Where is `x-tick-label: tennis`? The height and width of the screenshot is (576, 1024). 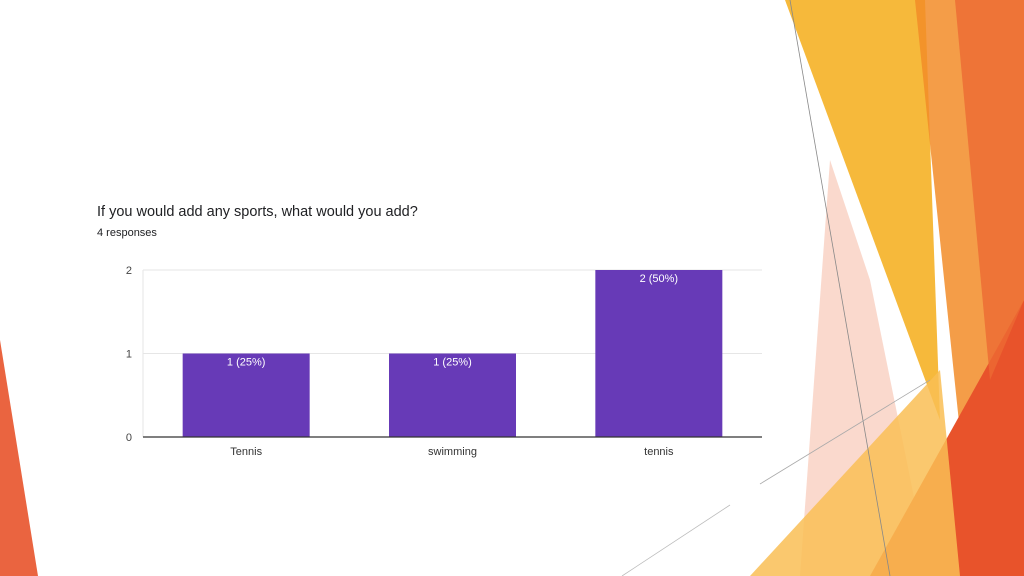 x-tick-label: tennis is located at coordinates (659, 452).